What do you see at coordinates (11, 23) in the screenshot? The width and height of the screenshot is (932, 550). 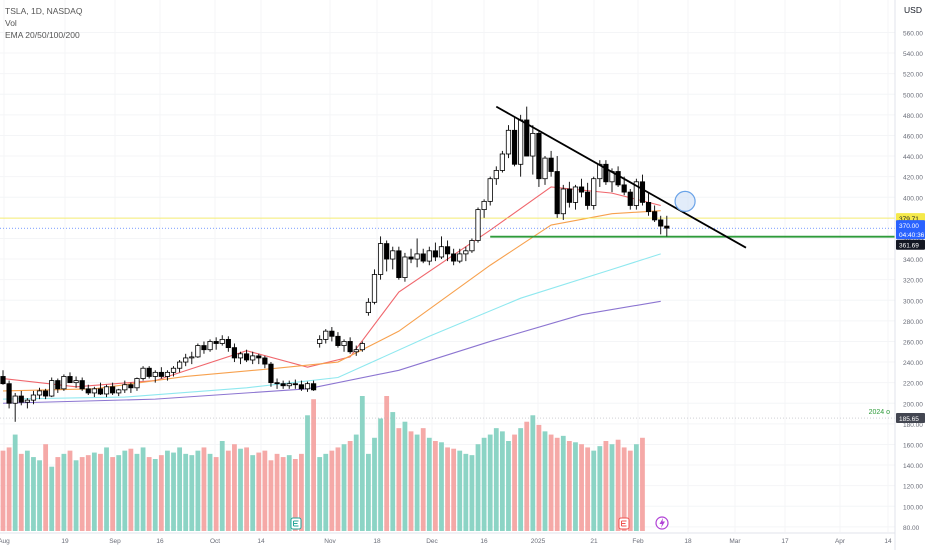 I see `volume-label: Vol` at bounding box center [11, 23].